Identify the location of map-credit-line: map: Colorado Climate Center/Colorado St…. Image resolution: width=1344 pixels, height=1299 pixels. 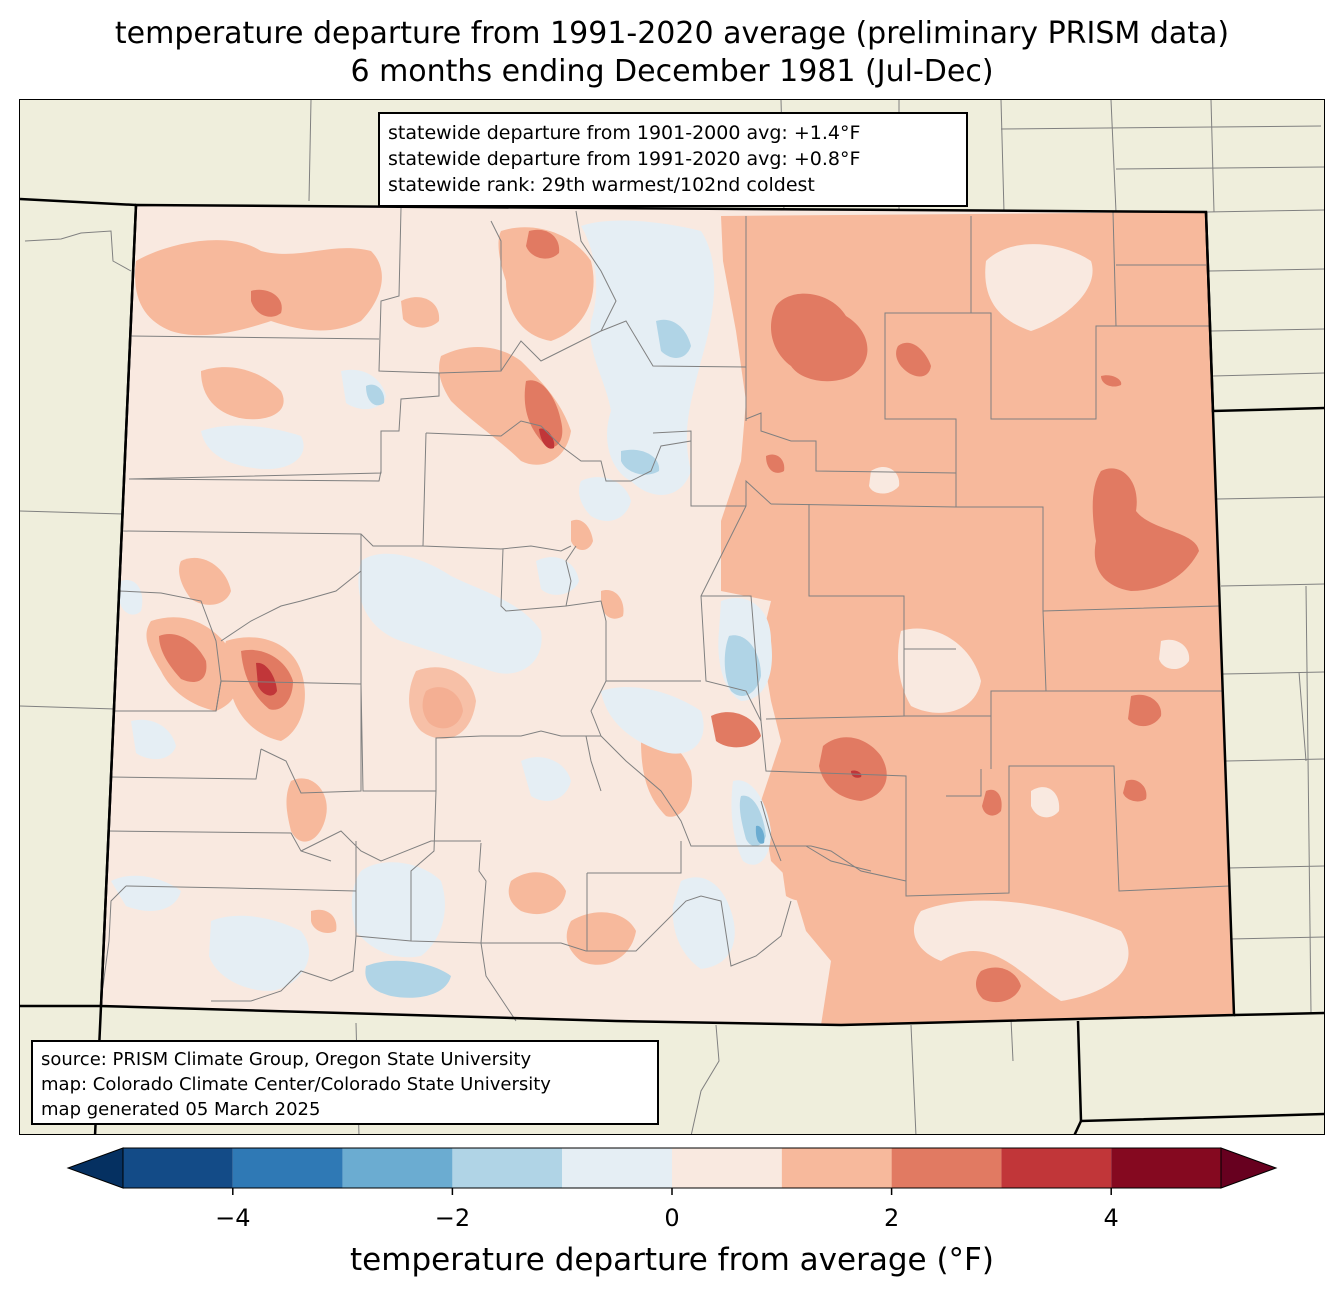
(296, 1084).